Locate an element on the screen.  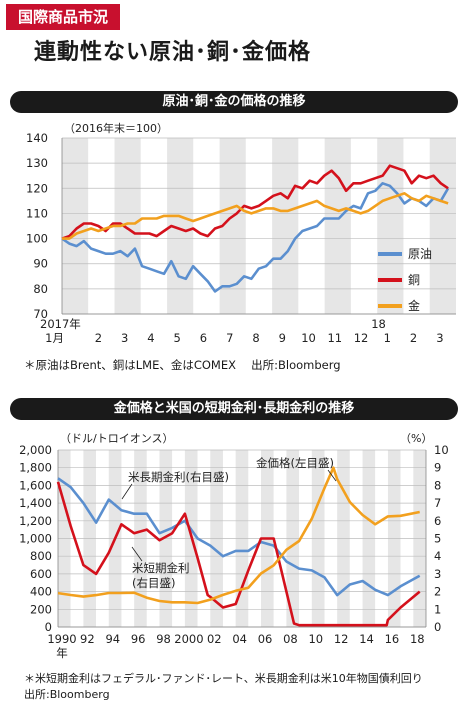
x-tick-label: 7 is located at coordinates (229, 338).